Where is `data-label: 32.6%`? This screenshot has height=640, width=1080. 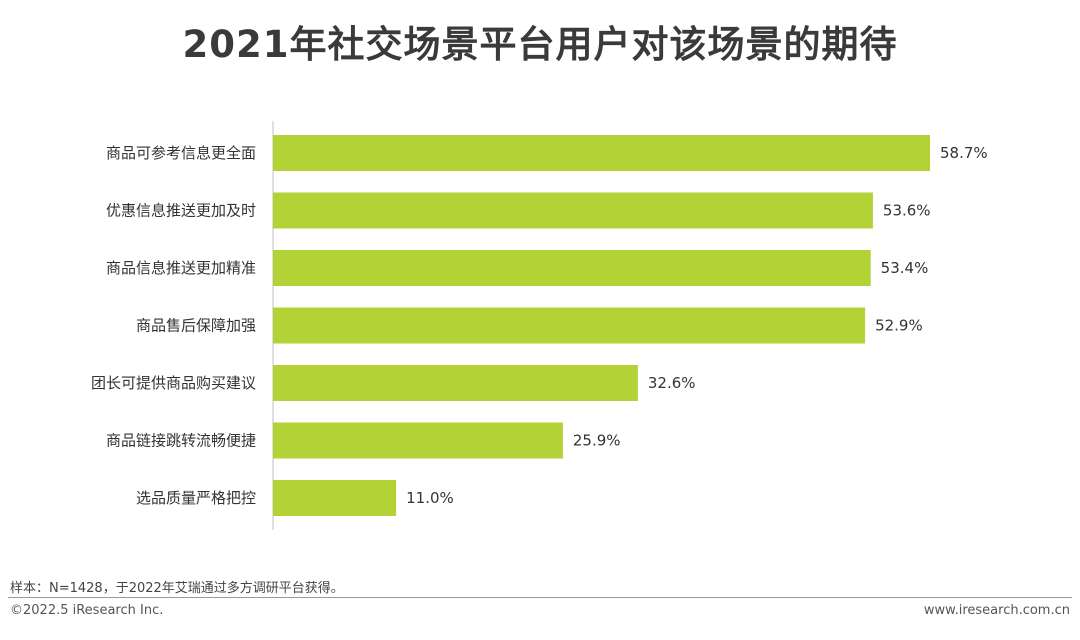 data-label: 32.6% is located at coordinates (672, 383).